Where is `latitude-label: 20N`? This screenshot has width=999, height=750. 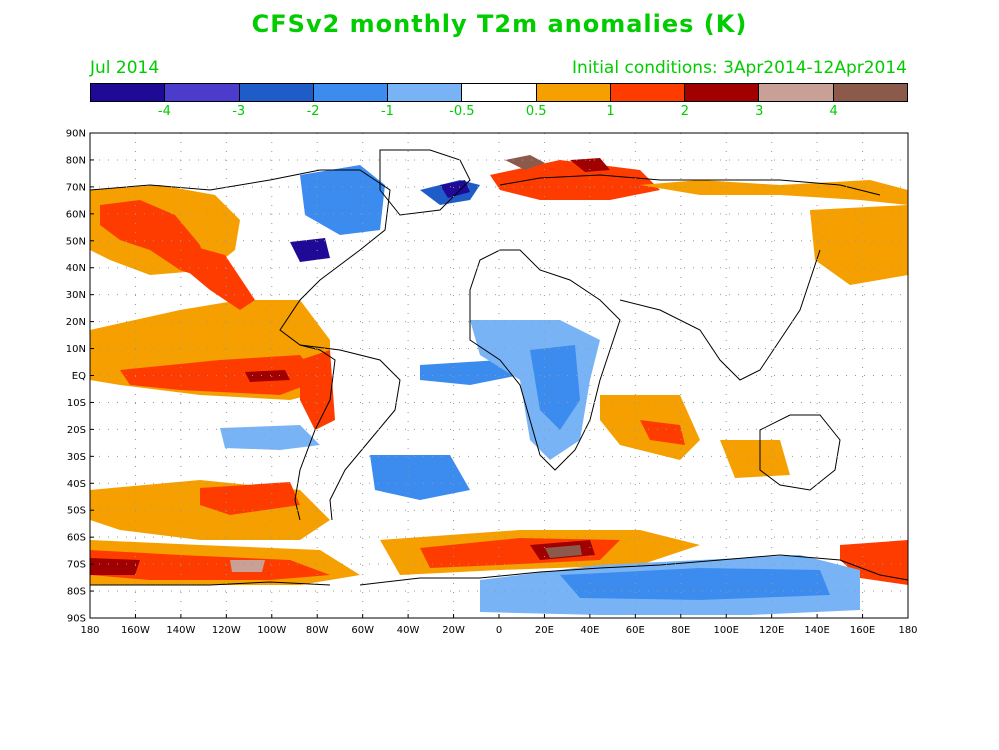
latitude-label: 20N is located at coordinates (76, 322).